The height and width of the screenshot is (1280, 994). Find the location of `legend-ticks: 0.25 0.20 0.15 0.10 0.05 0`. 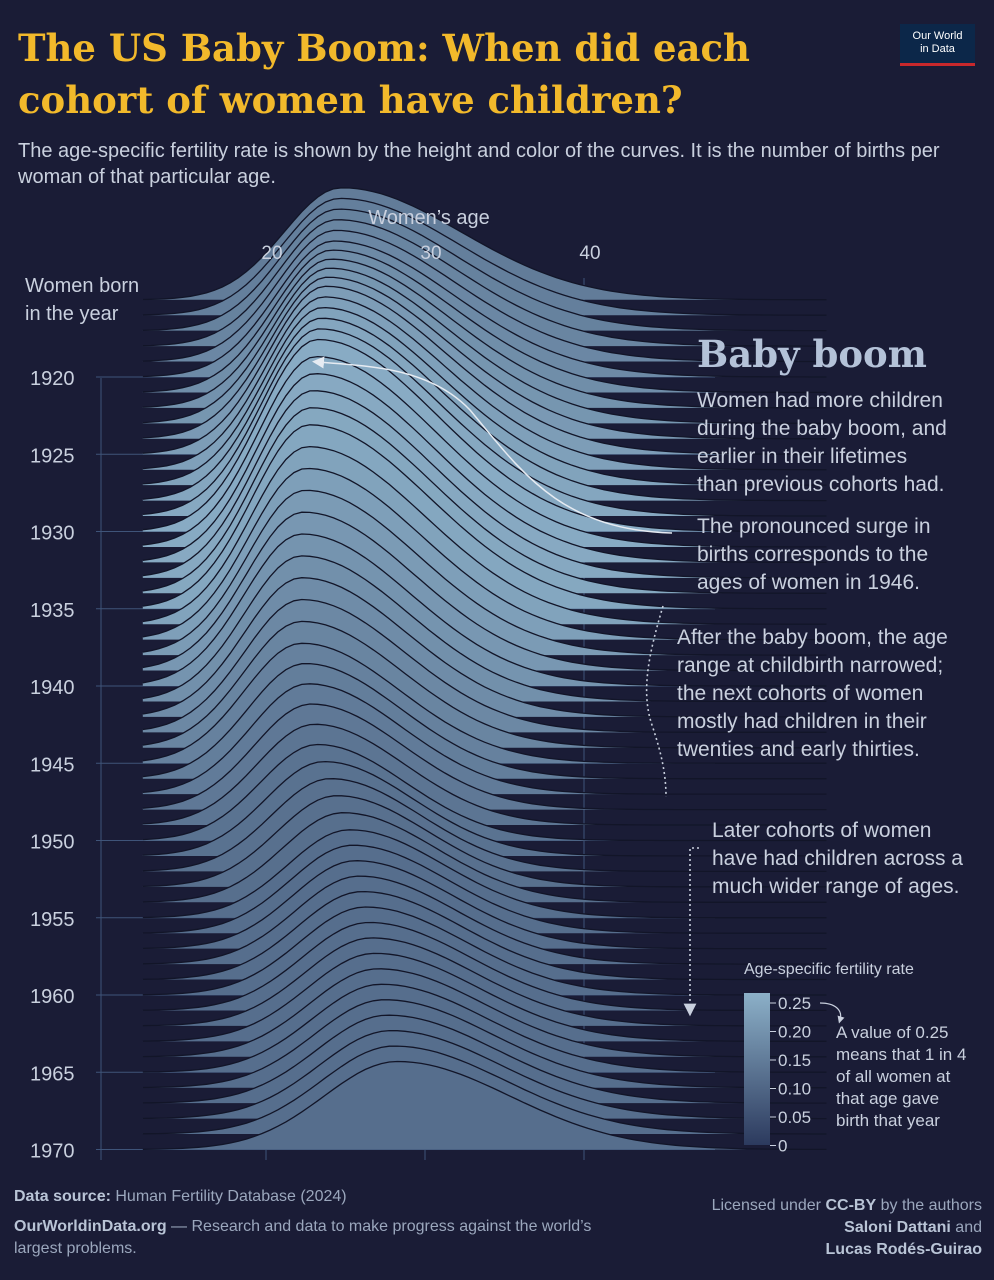

legend-ticks: 0.25 0.20 0.15 0.10 0.05 0 is located at coordinates (790, 1075).